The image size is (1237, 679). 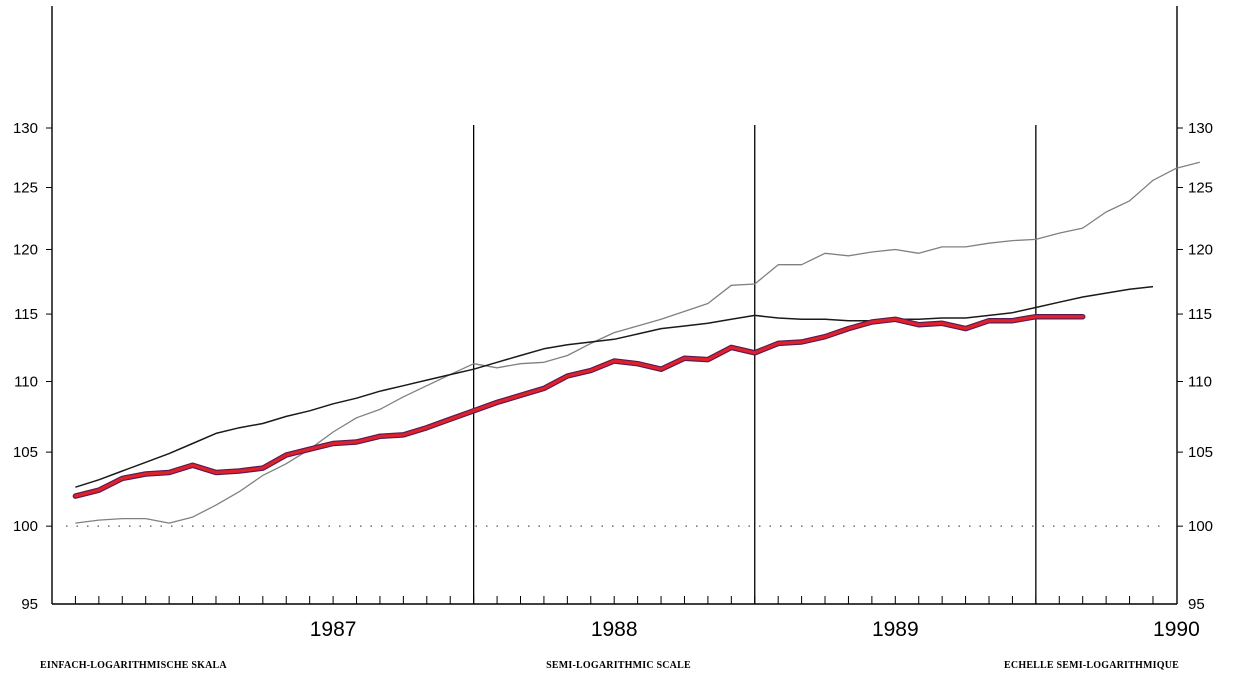 What do you see at coordinates (25, 452) in the screenshot?
I see `y-tick-label-left: 105` at bounding box center [25, 452].